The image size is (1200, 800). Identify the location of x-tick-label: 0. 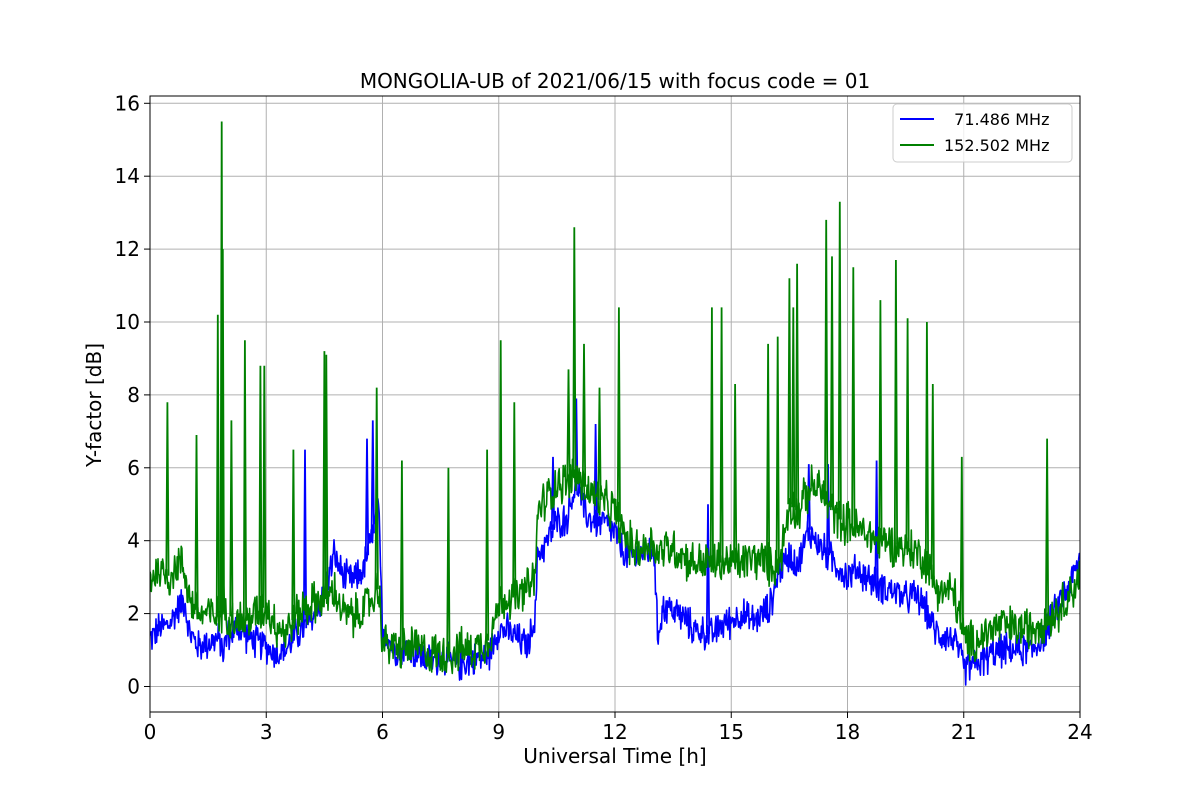
(150, 732).